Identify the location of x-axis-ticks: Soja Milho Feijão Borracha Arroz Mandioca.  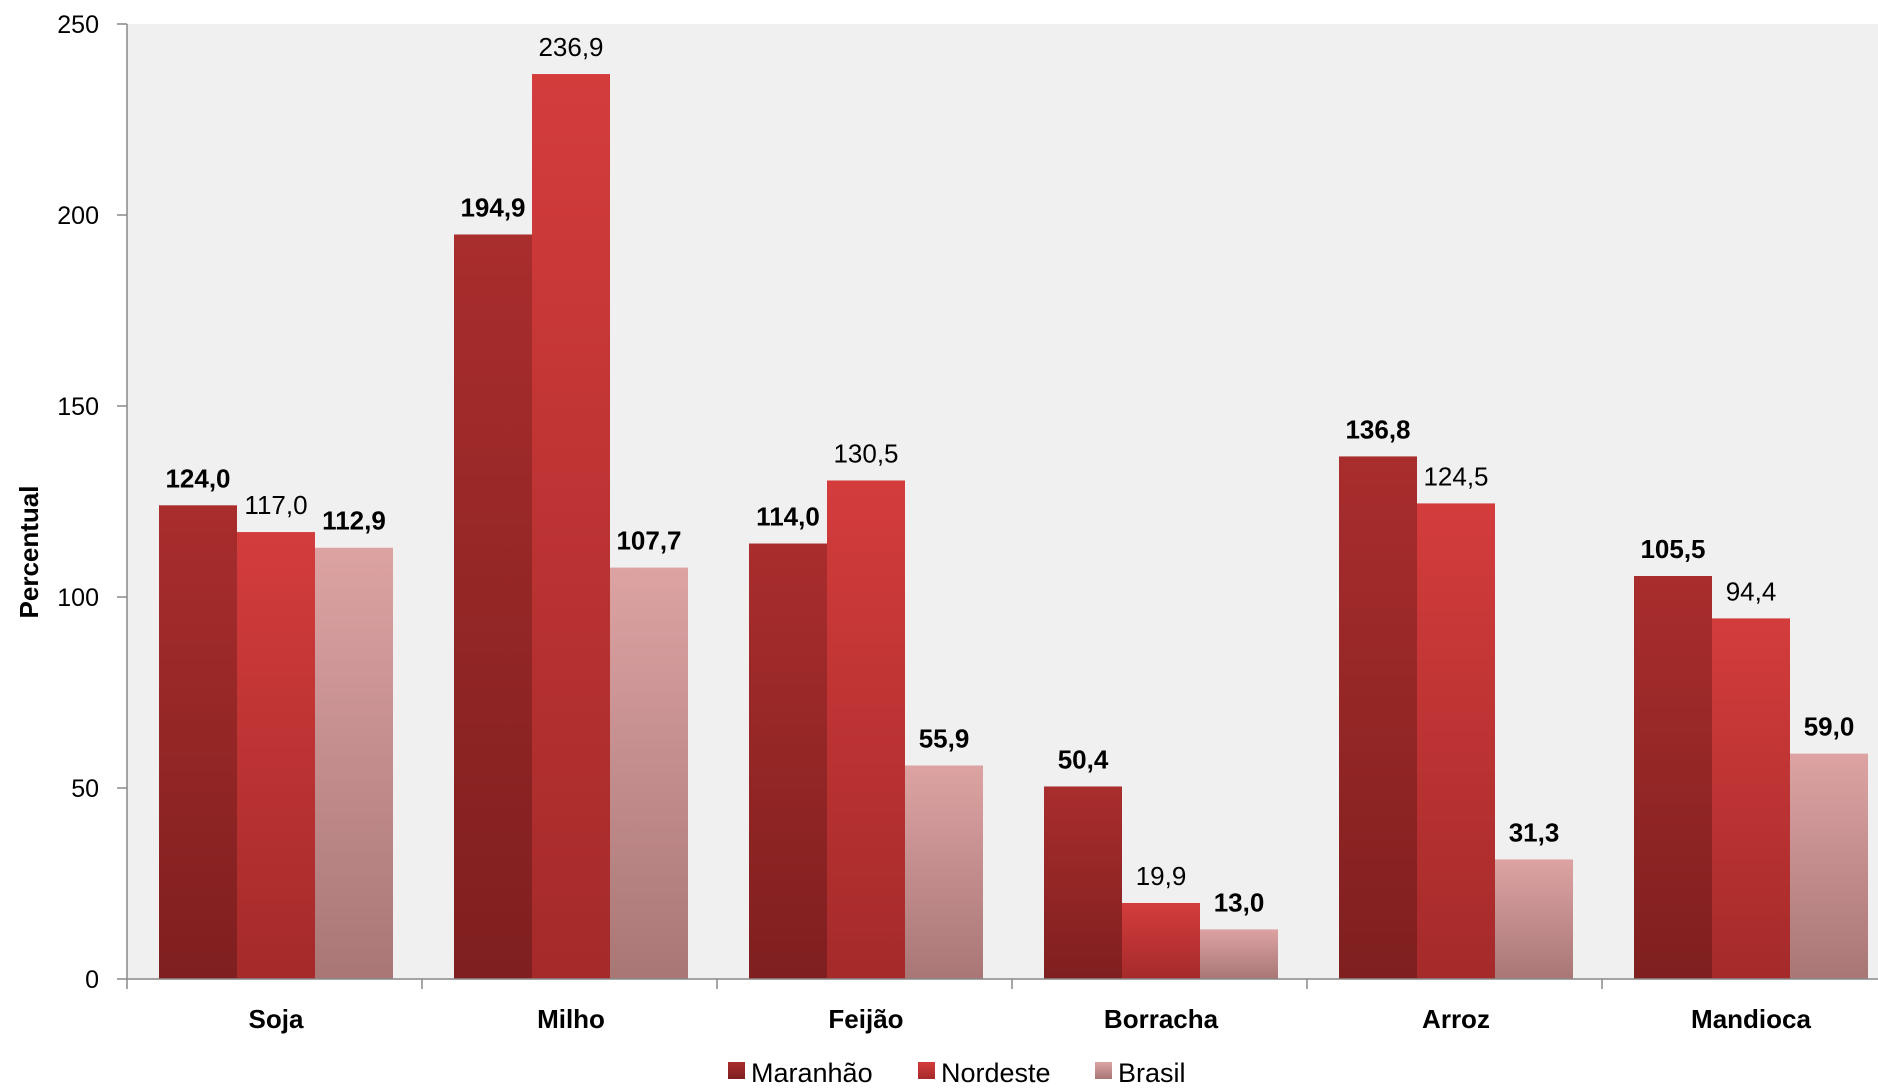
(968, 1006).